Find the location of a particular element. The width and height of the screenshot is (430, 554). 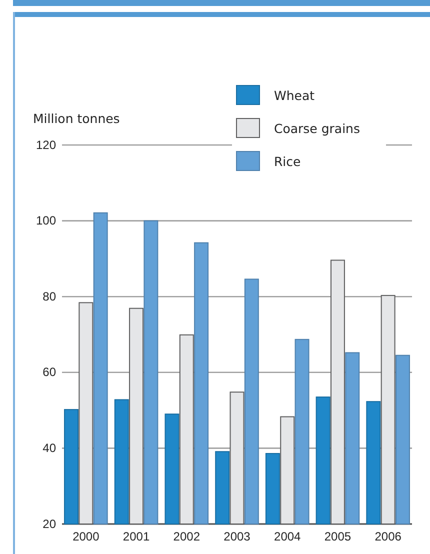

x-tick-label: 2002 is located at coordinates (186, 537).